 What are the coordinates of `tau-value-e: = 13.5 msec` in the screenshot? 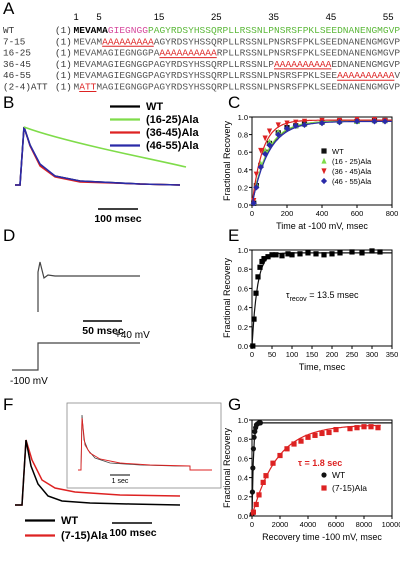 It's located at (333, 295).